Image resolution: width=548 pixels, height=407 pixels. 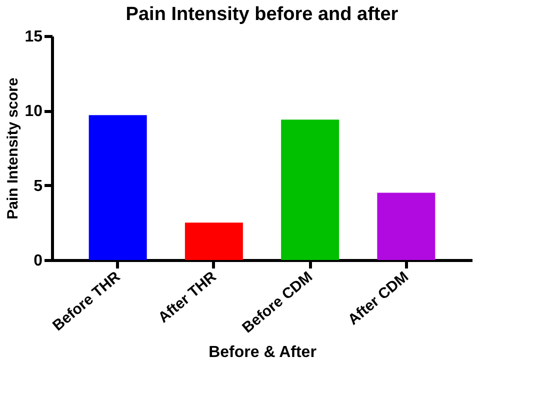 What do you see at coordinates (38, 186) in the screenshot?
I see `y-tick-label: 5` at bounding box center [38, 186].